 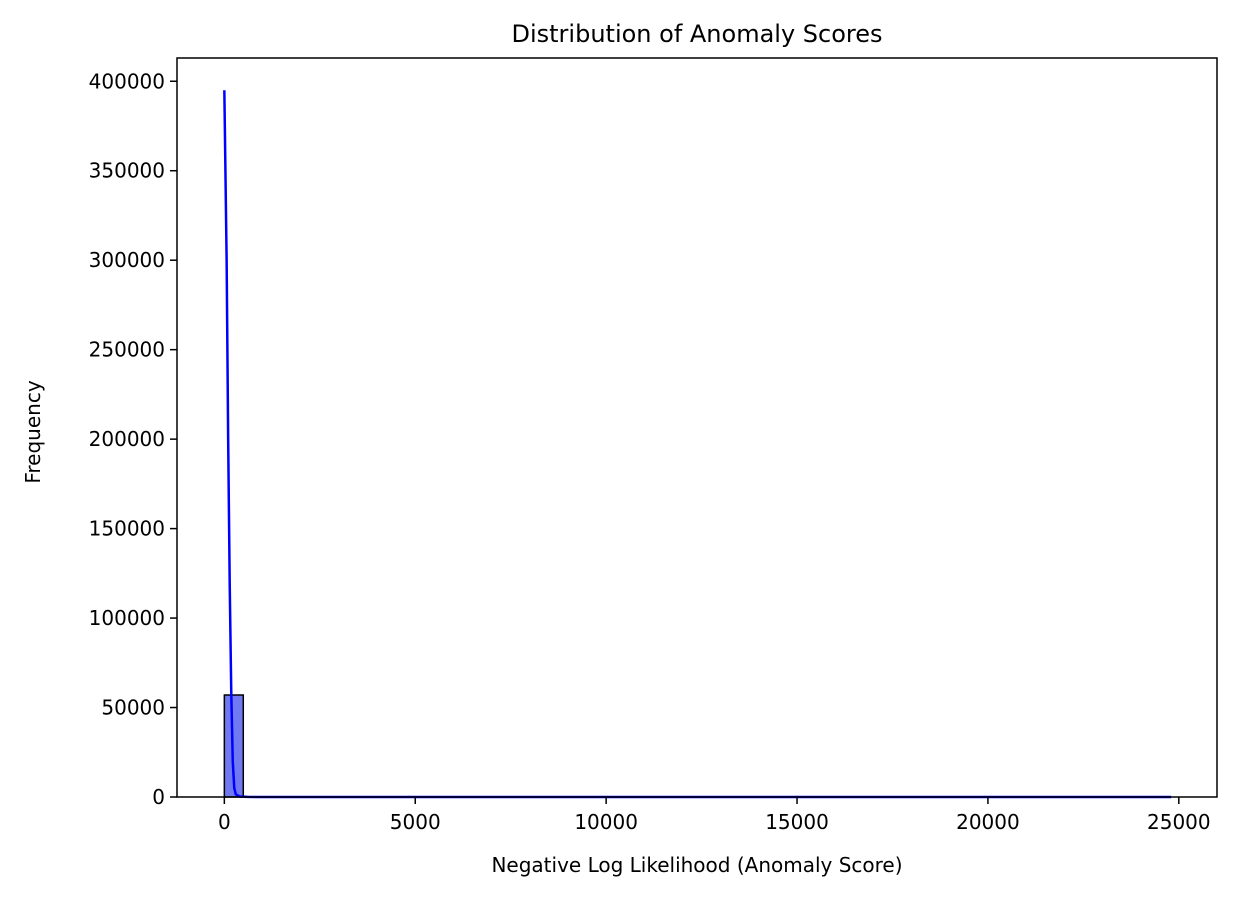 I want to click on x-tick-label: 20000, so click(x=988, y=822).